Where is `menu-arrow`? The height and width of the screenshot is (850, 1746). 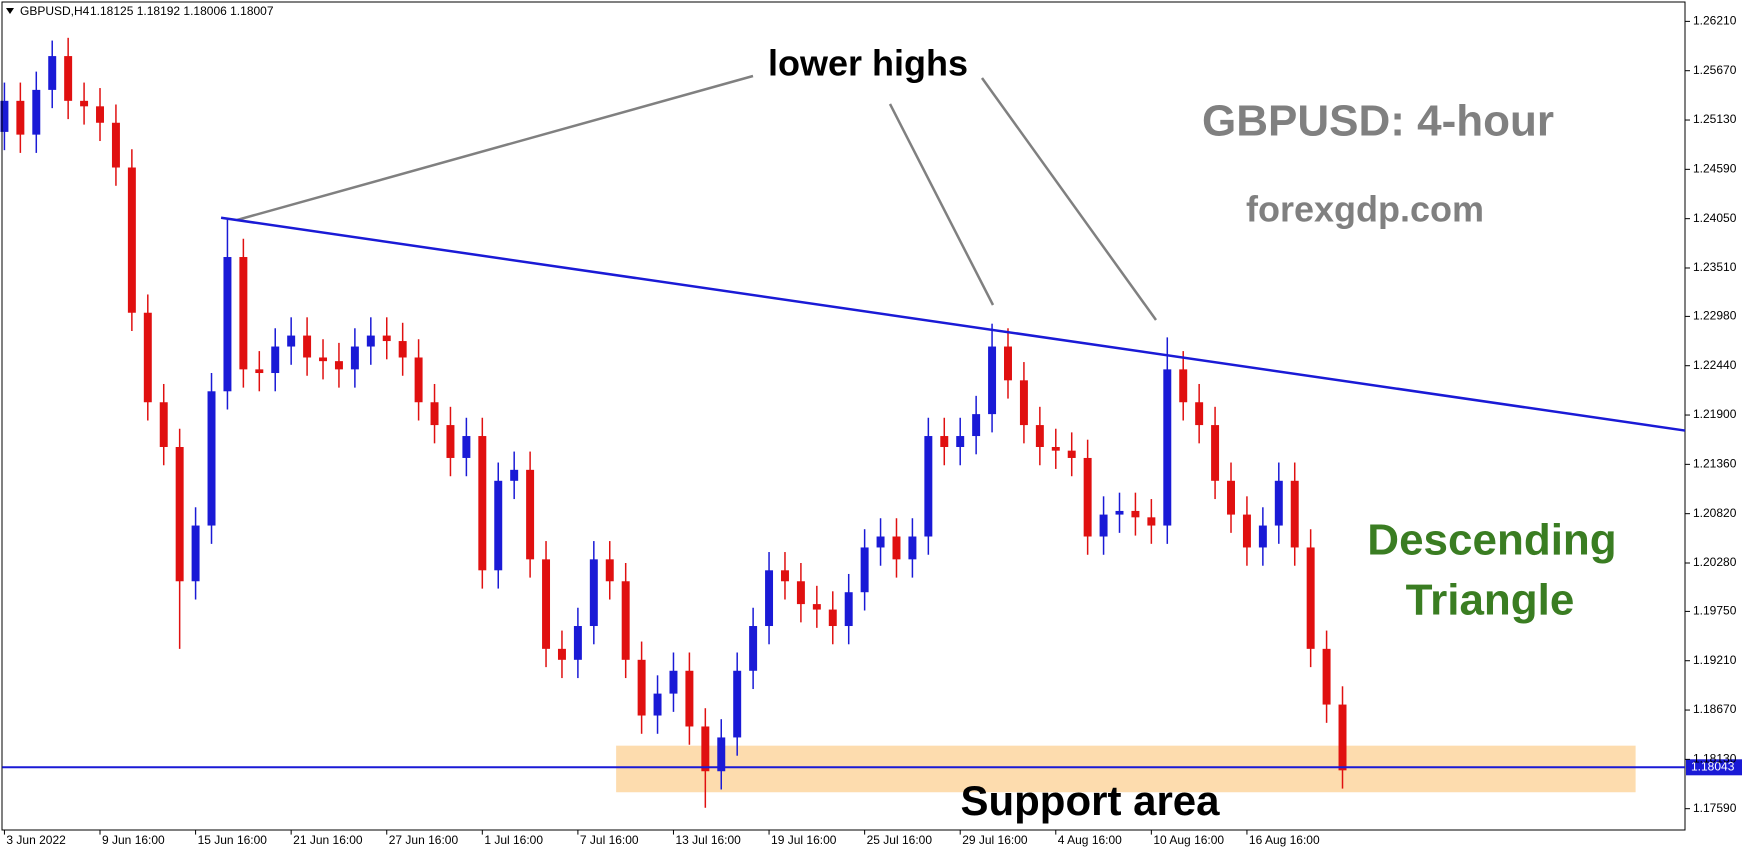
menu-arrow is located at coordinates (10, 11).